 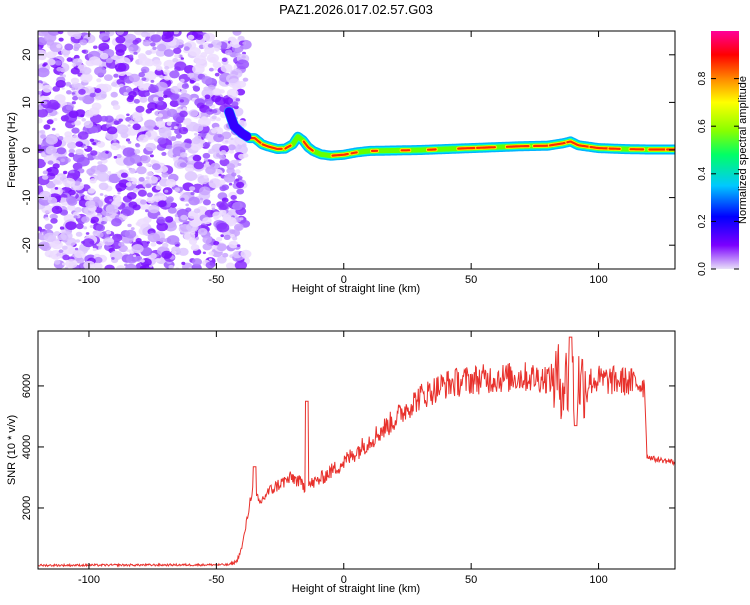 What do you see at coordinates (89, 580) in the screenshot?
I see `snr-x-tick-label: -100` at bounding box center [89, 580].